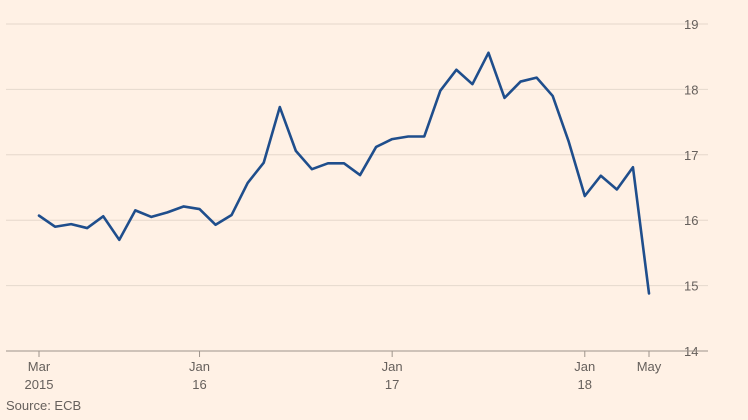  I want to click on x-tick-label: Mar, so click(39, 366).